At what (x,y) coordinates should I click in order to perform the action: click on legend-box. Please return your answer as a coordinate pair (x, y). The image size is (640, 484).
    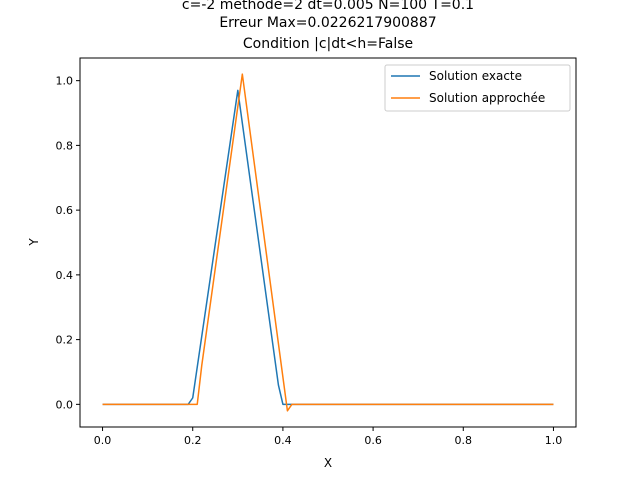
    Looking at the image, I should click on (477, 88).